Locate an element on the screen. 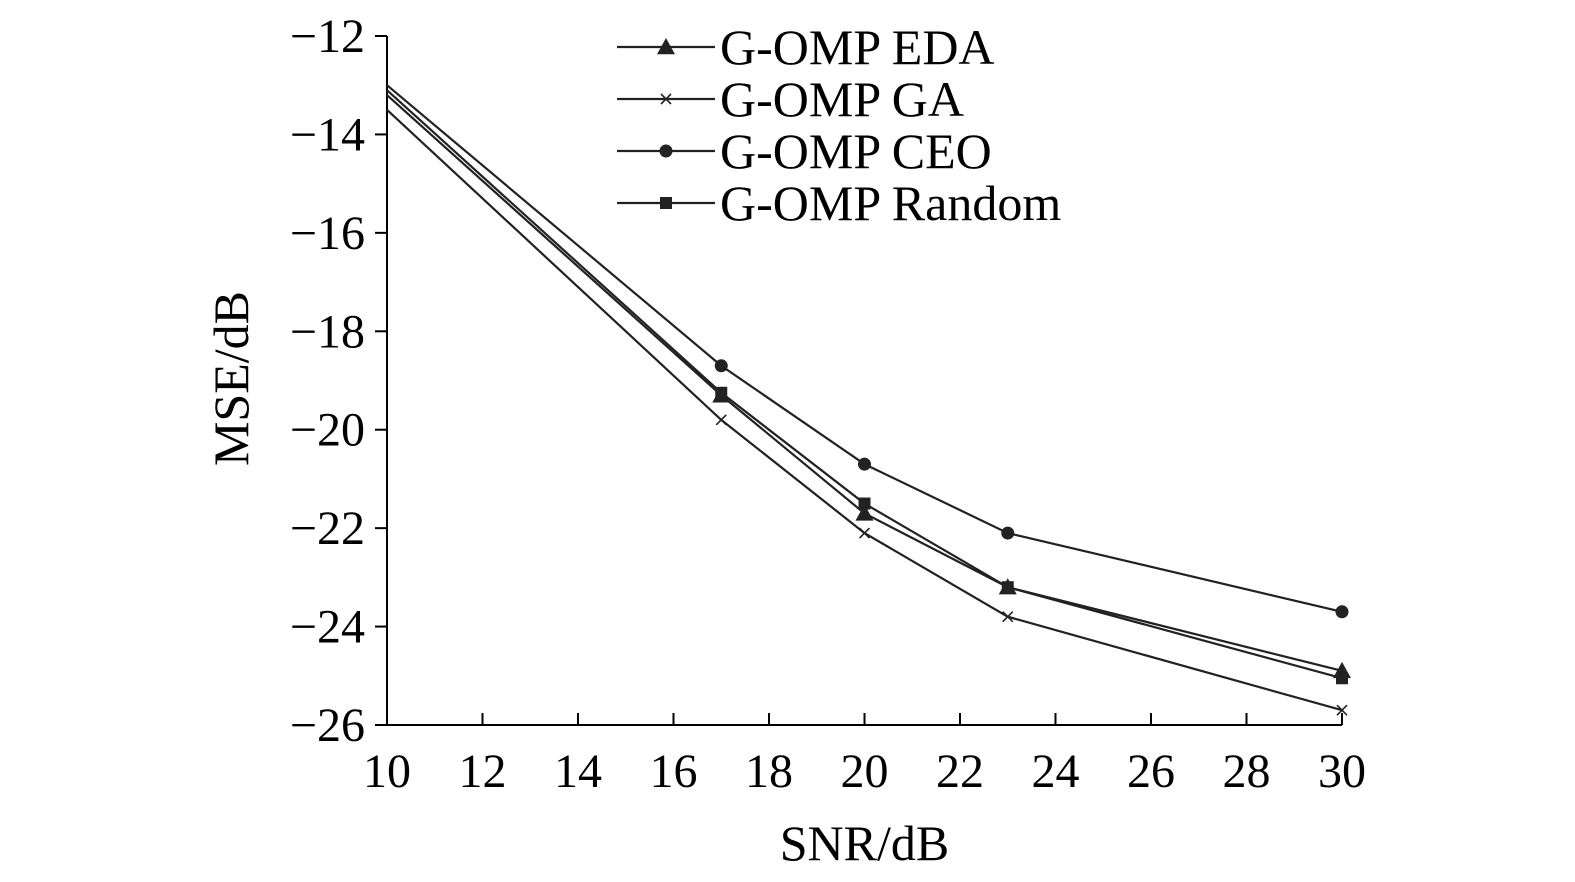  y-tick-label: −16 is located at coordinates (327, 233).